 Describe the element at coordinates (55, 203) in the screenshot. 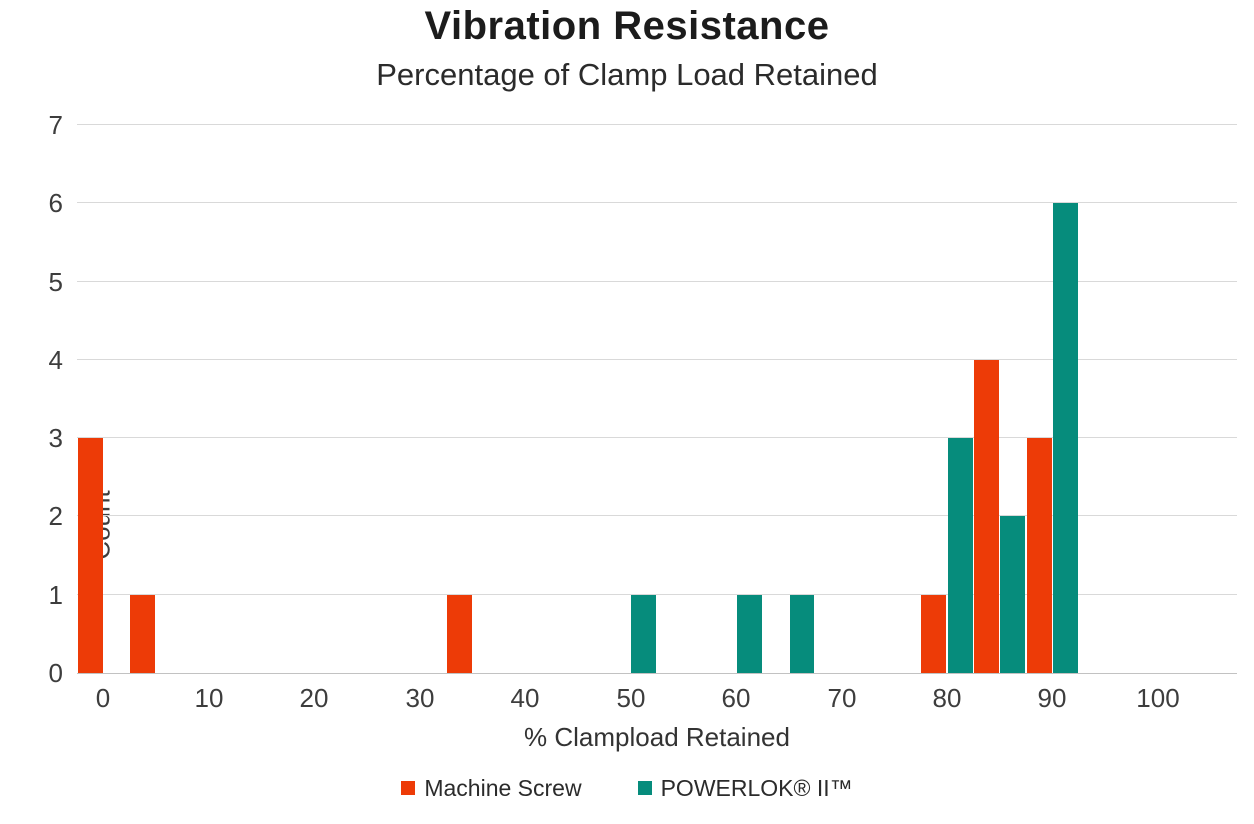

I see `y-tick-label: 6` at that location.